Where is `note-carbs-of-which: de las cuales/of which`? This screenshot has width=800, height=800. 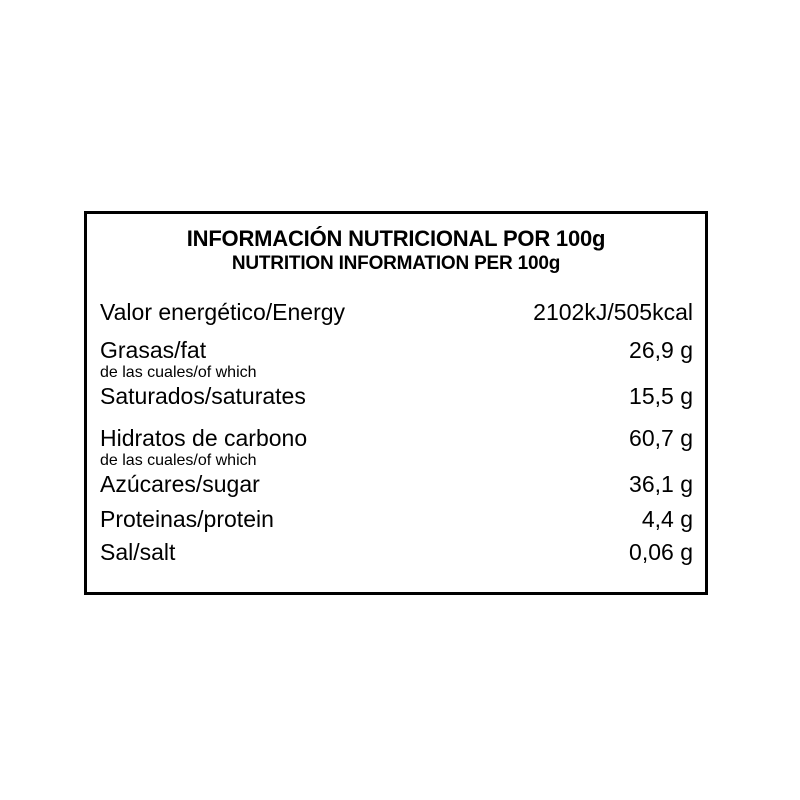
note-carbs-of-which: de las cuales/of which is located at coordinates (178, 460).